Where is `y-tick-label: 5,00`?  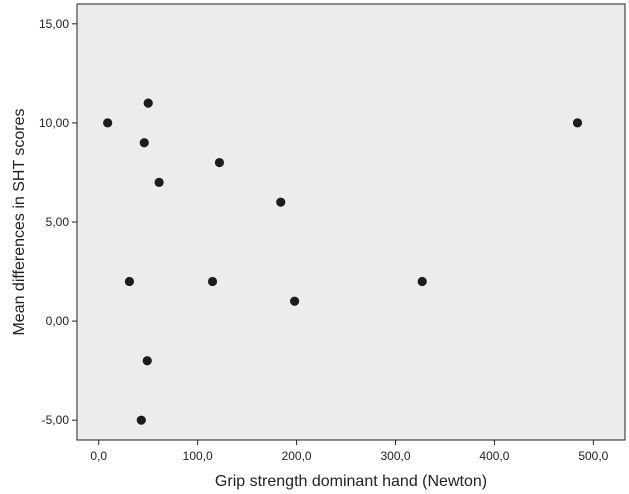 y-tick-label: 5,00 is located at coordinates (58, 222).